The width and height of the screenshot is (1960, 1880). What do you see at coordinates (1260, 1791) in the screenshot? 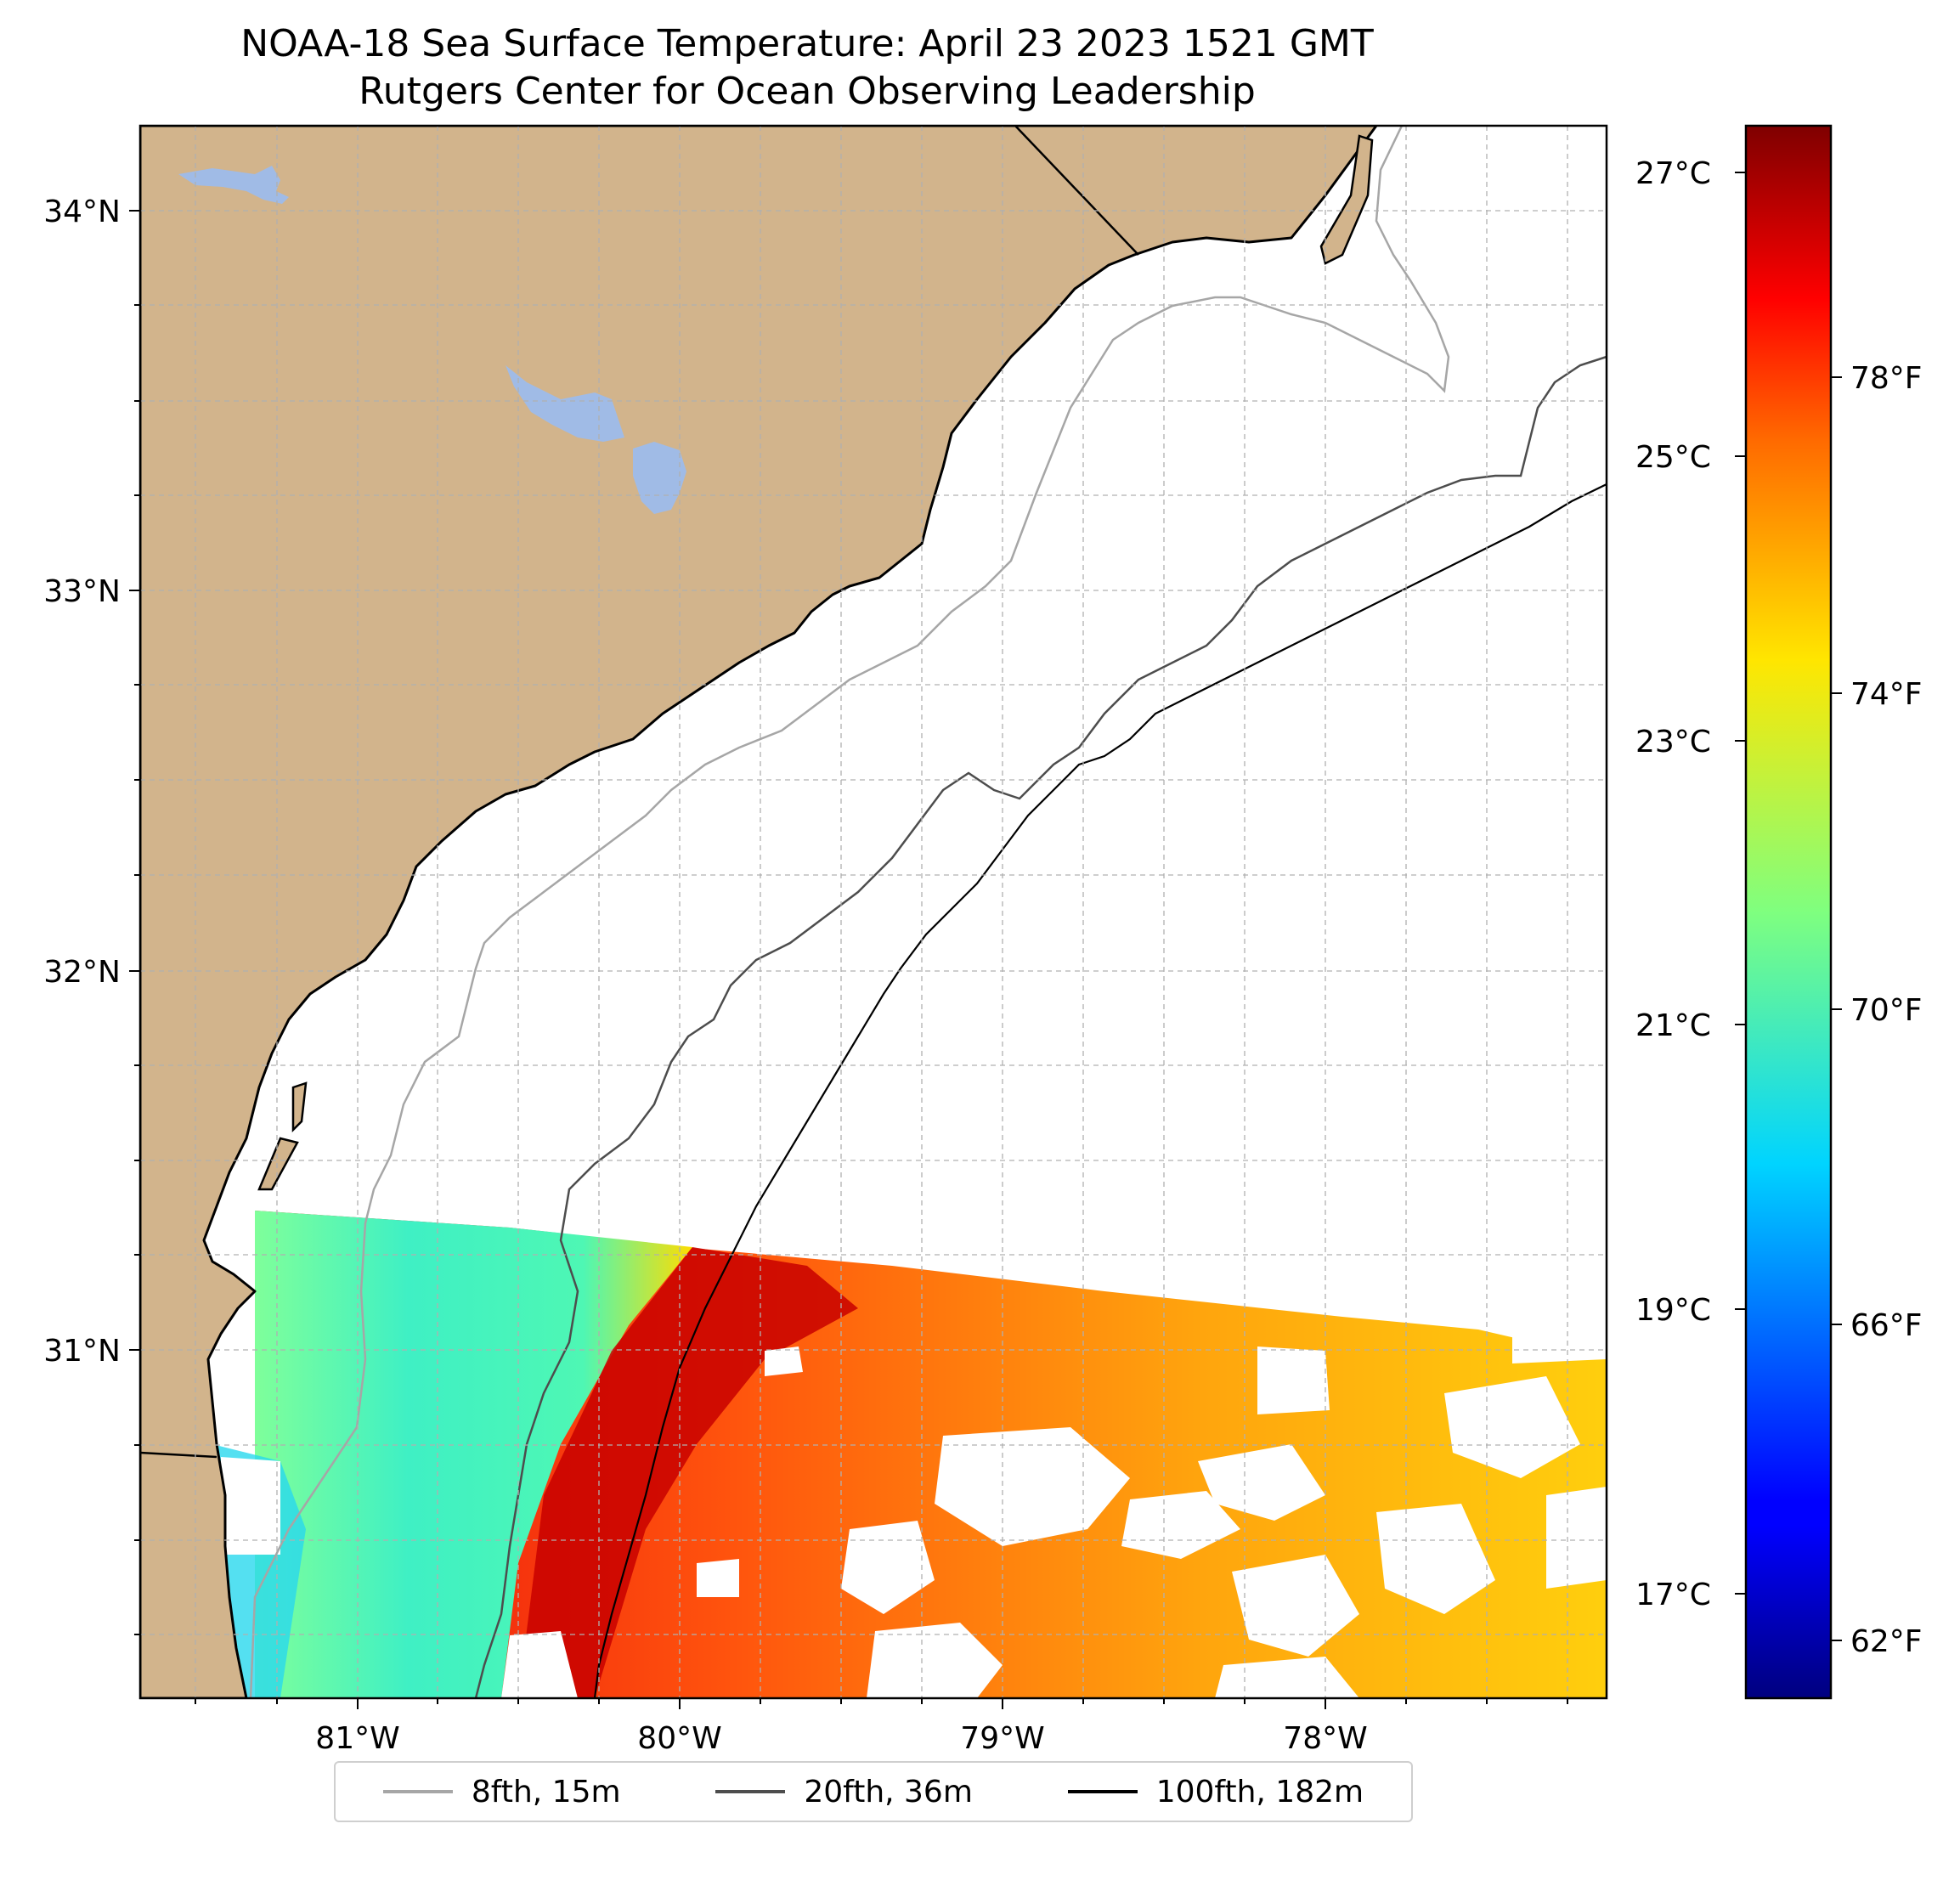
I see `legend-label: 100fth, 182m` at bounding box center [1260, 1791].